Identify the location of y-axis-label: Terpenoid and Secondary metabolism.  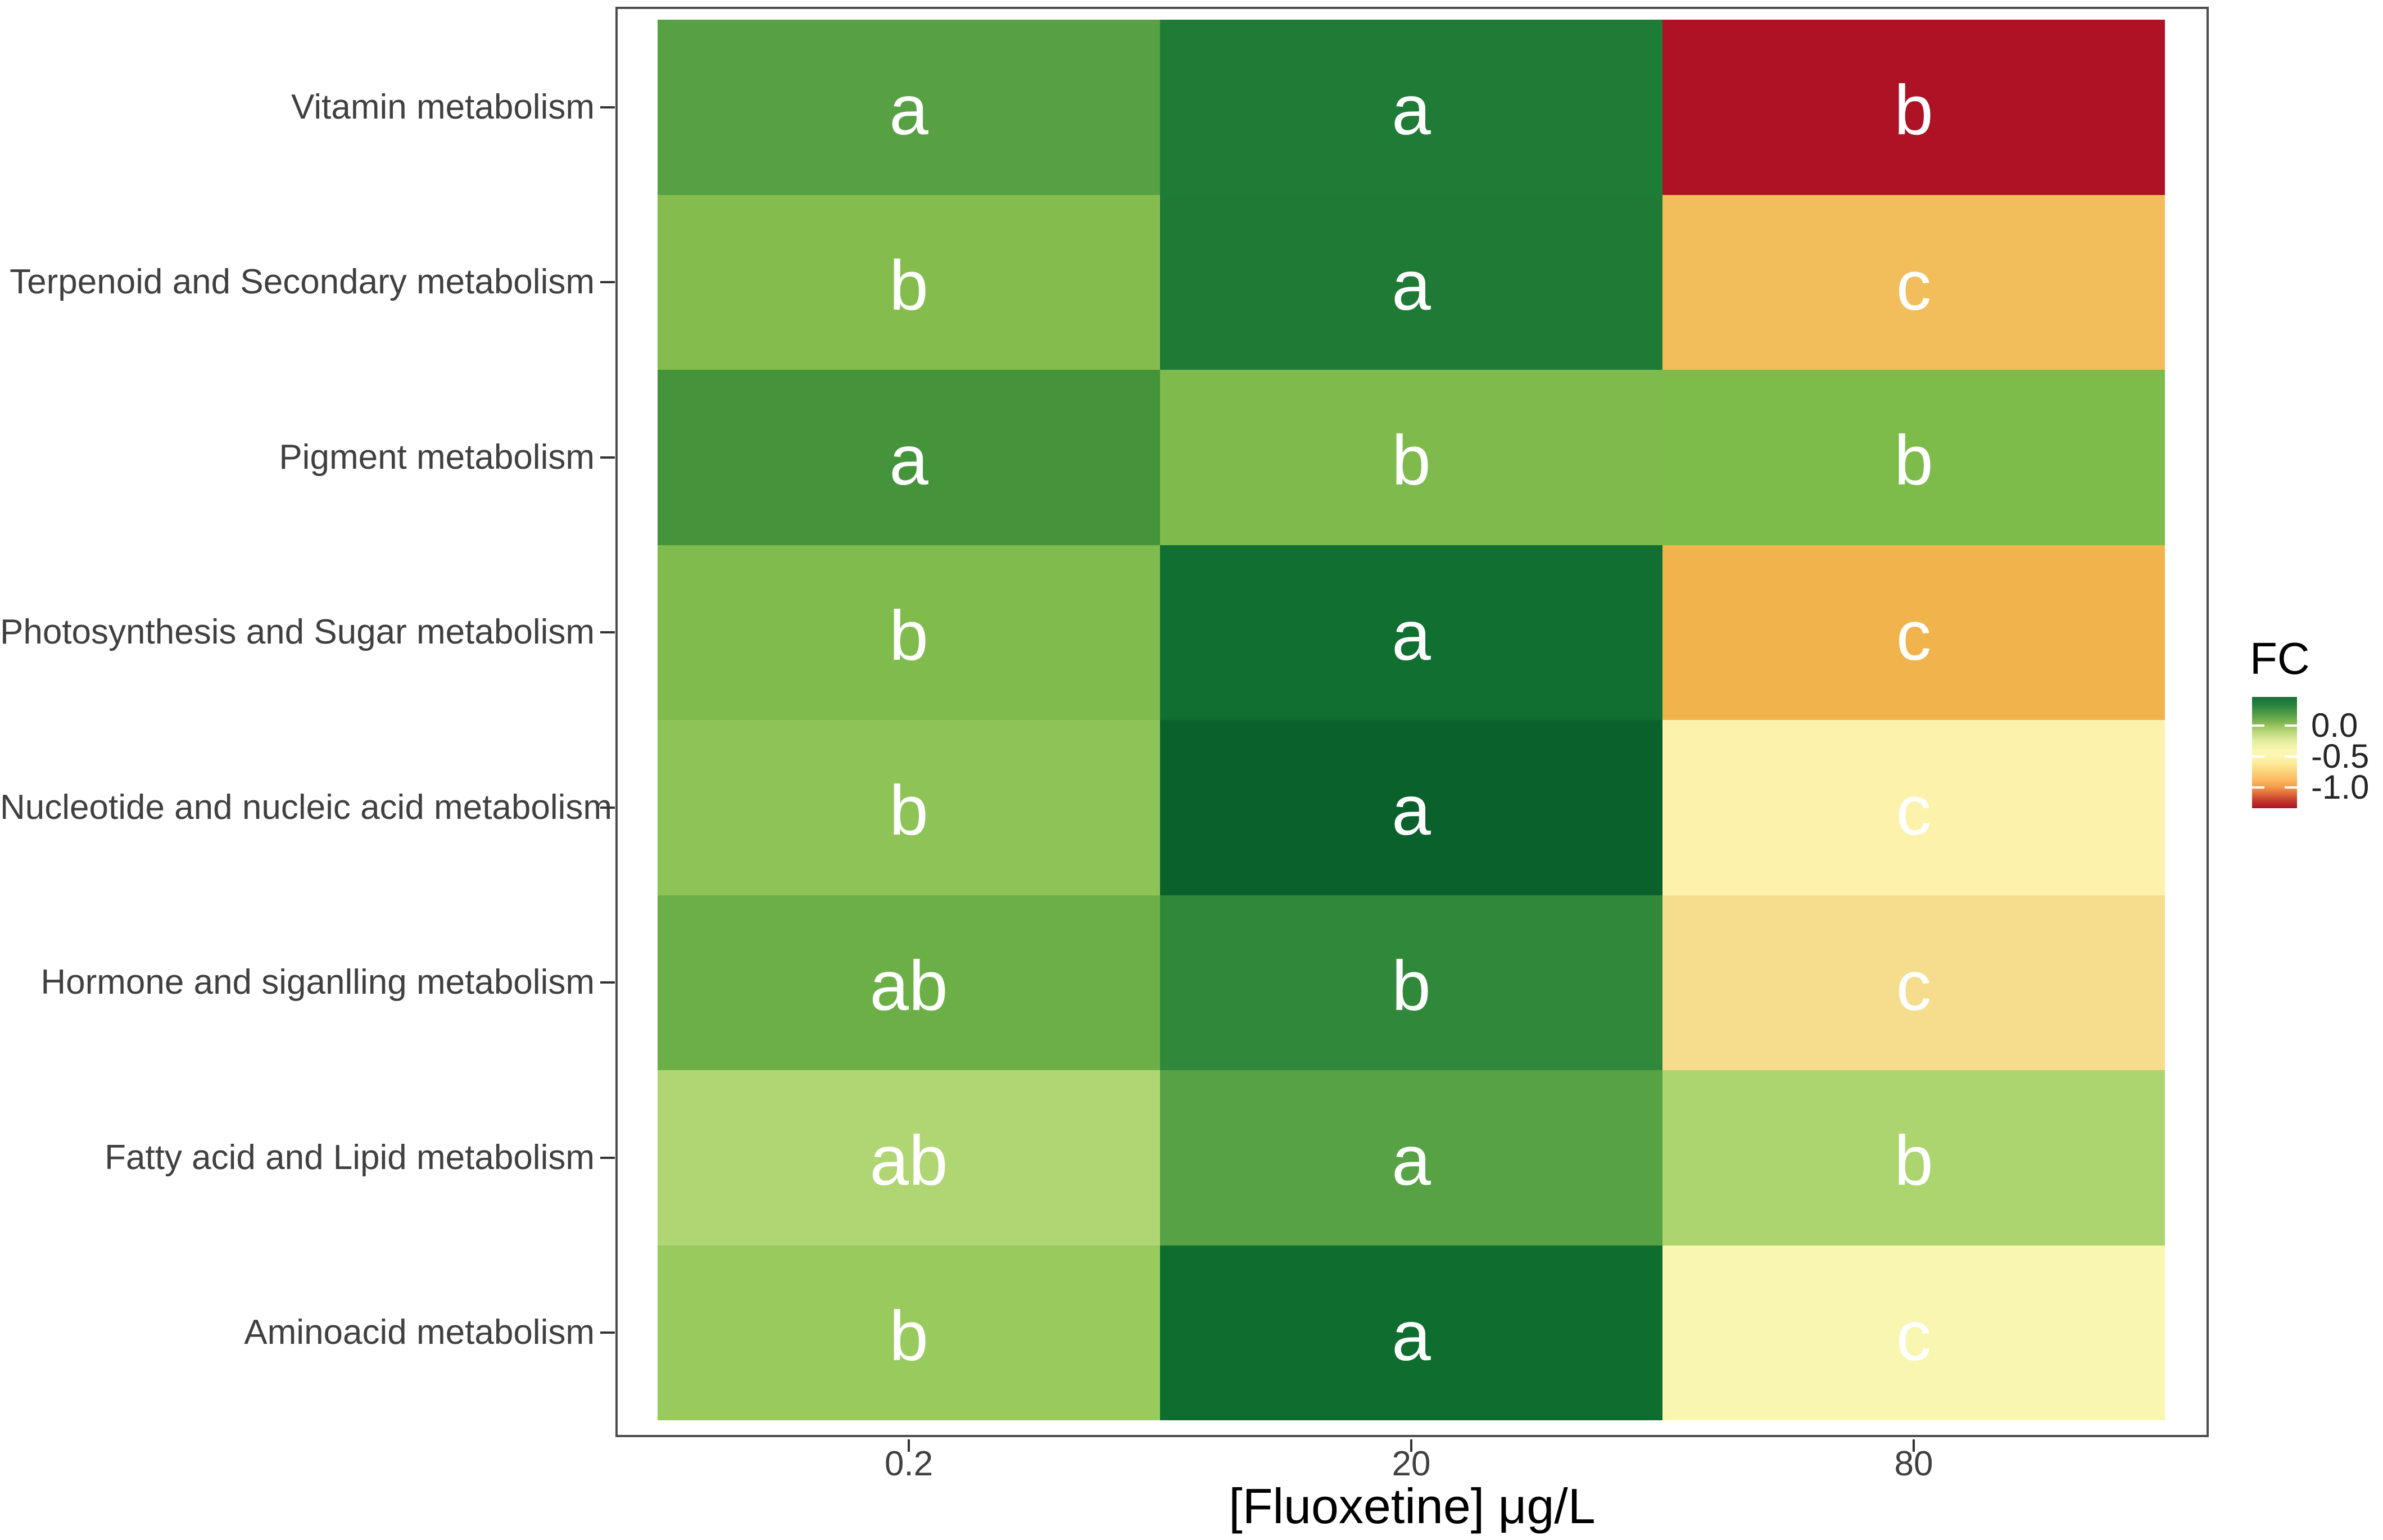
(302, 282).